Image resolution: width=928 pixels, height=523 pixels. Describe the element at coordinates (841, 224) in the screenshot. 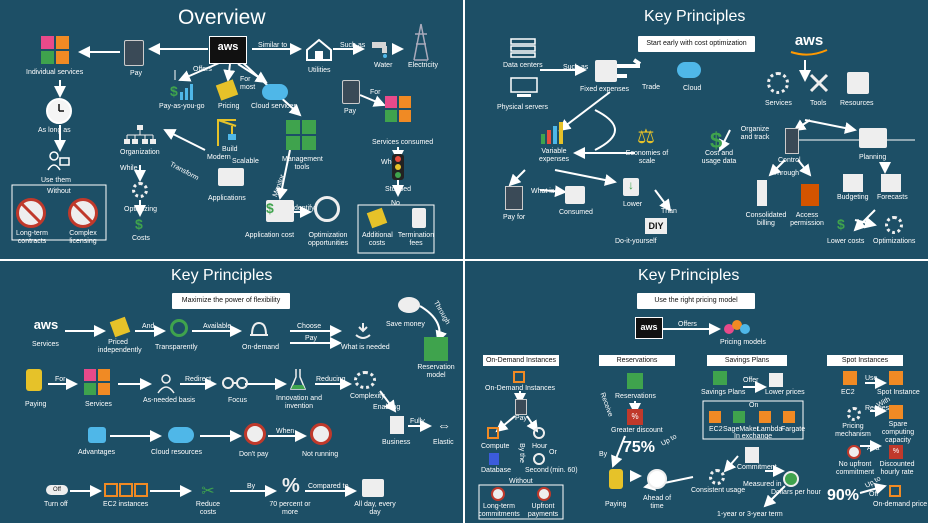

I see `lower-costs-icon: $` at that location.